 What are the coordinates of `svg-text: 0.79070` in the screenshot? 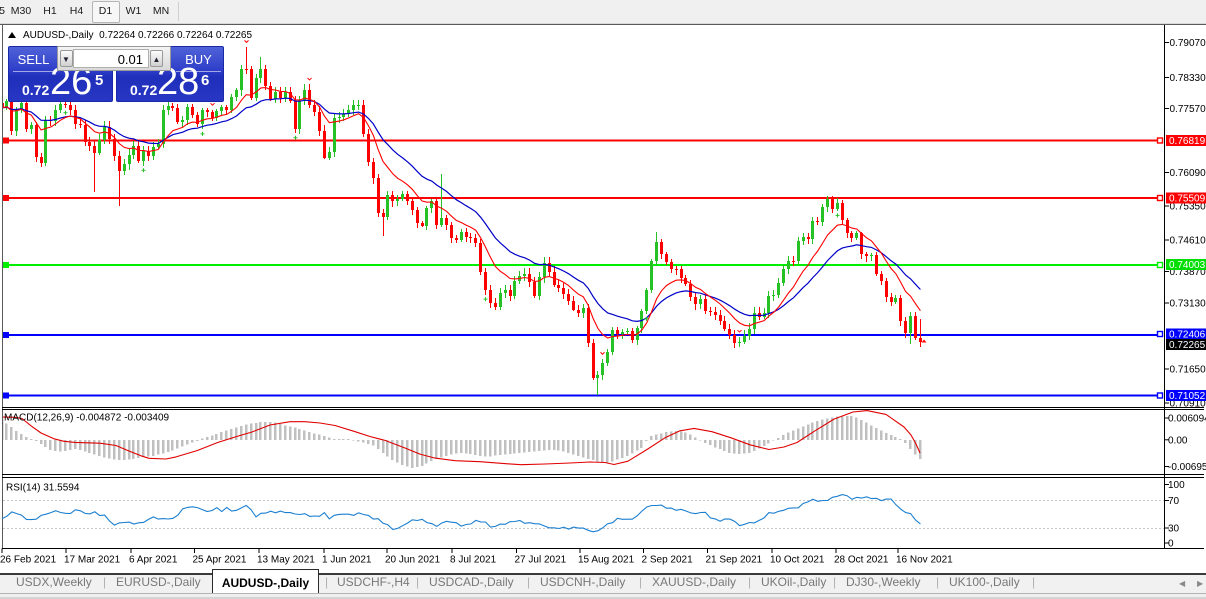 It's located at (1188, 43).